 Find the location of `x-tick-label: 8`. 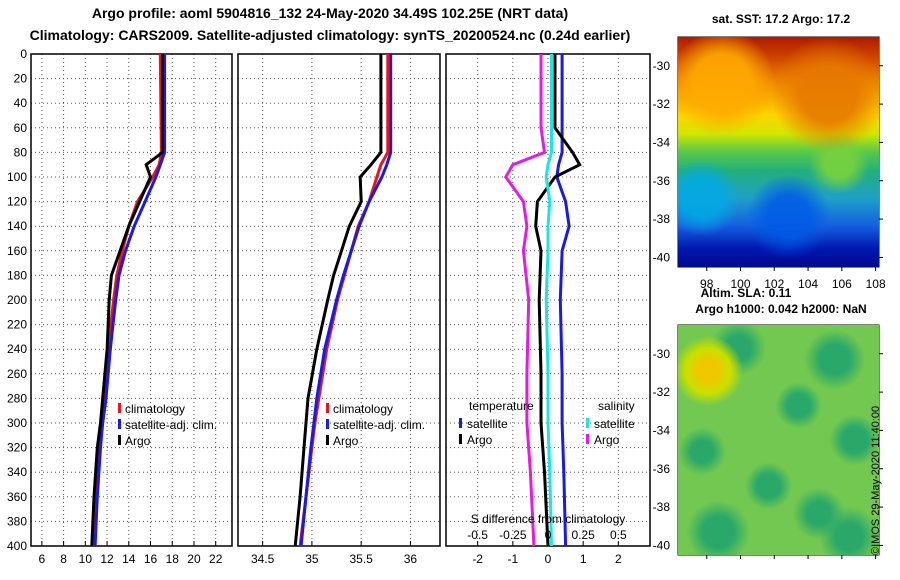

x-tick-label: 8 is located at coordinates (63, 559).